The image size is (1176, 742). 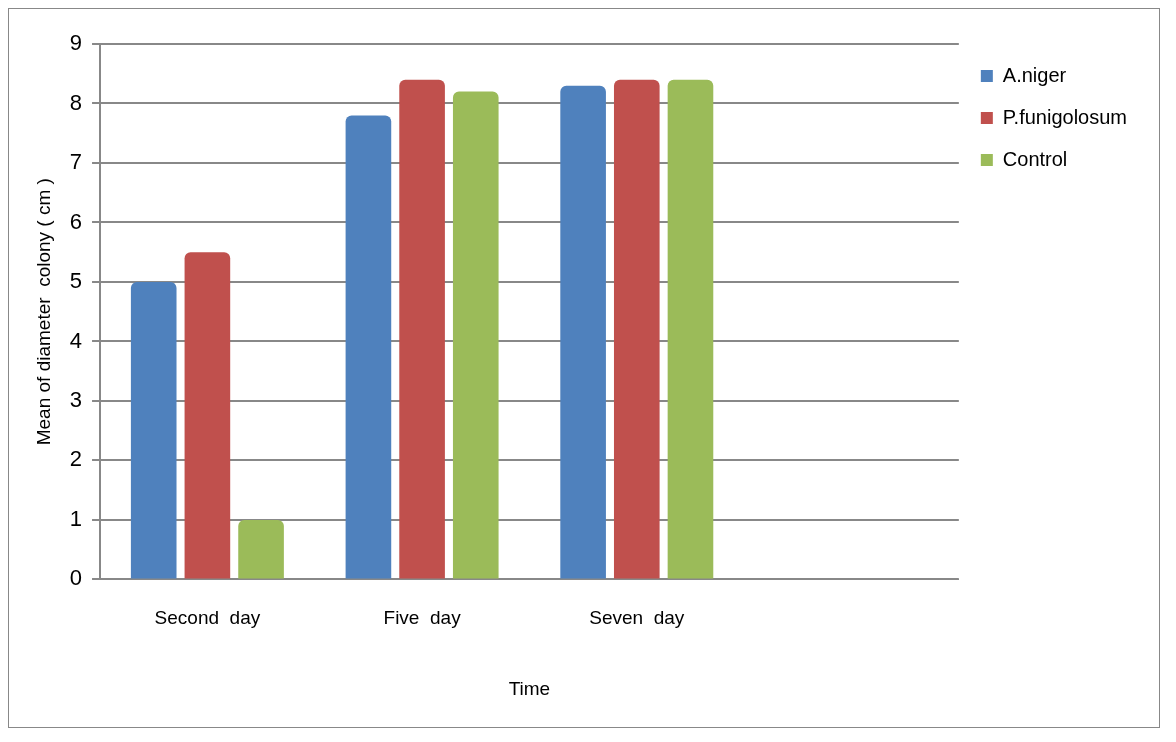 I want to click on x-axis-title: Time, so click(x=529, y=688).